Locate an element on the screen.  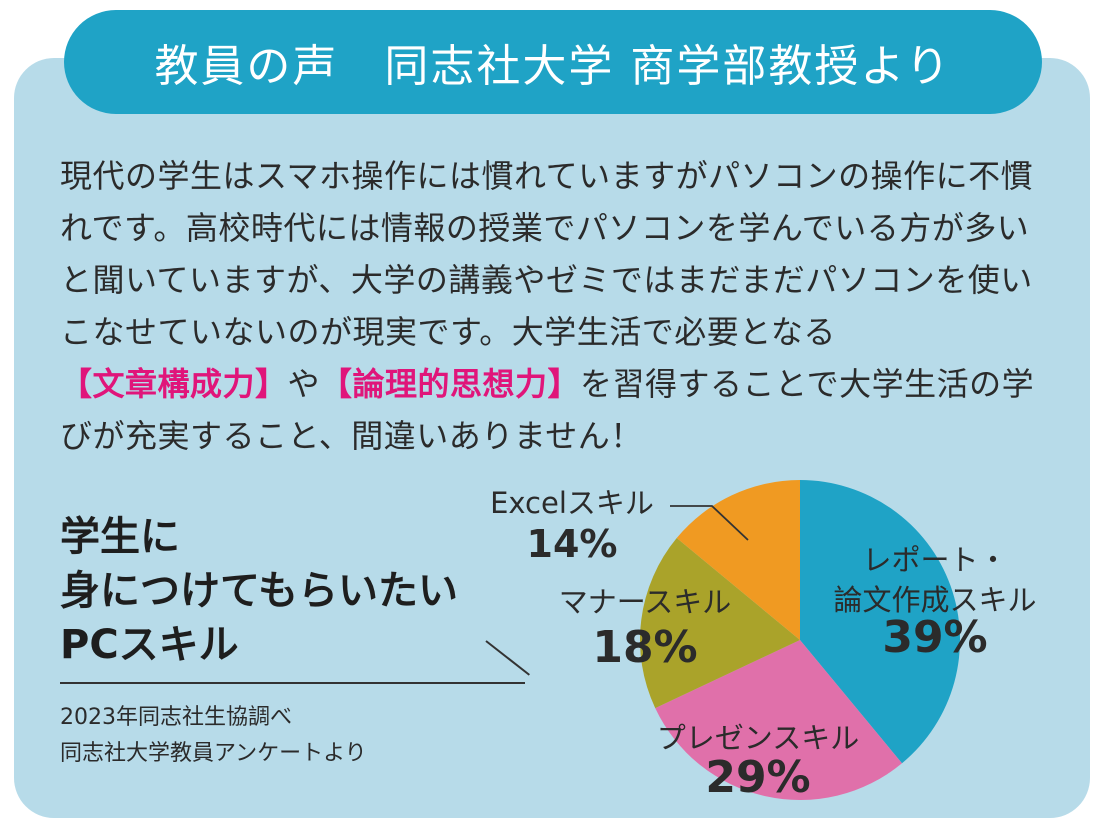
slice-value-label: 39% is located at coordinates (934, 637).